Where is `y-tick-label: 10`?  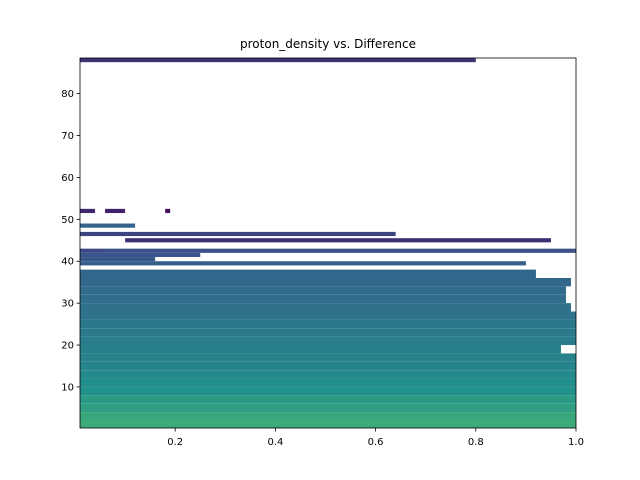
y-tick-label: 10 is located at coordinates (67, 387).